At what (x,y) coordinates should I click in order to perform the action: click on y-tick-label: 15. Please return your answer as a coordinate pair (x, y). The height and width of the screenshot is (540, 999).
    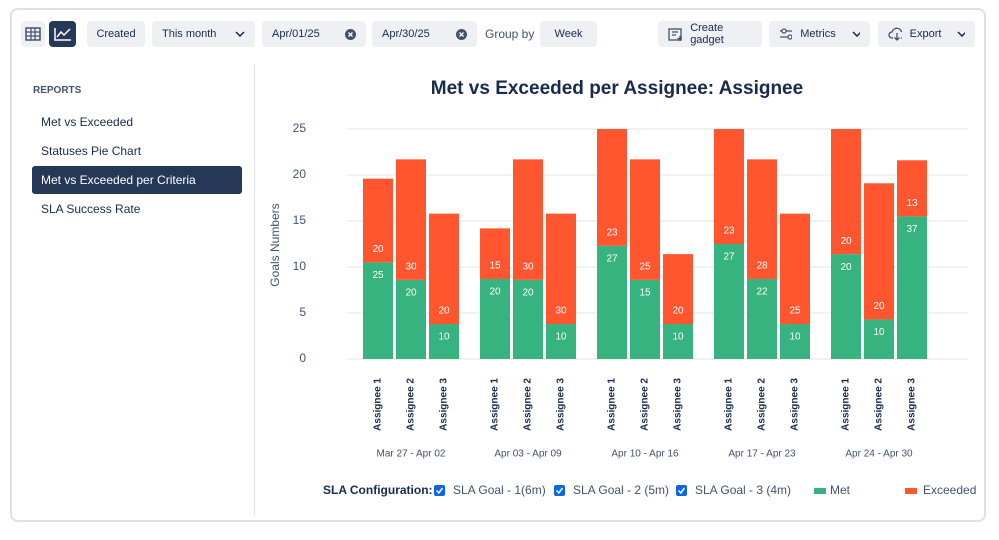
    Looking at the image, I should click on (300, 220).